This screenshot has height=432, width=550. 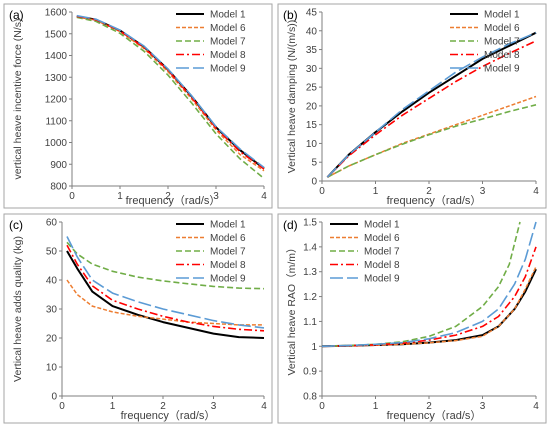 What do you see at coordinates (56, 56) in the screenshot?
I see `y-tick-label: 1400` at bounding box center [56, 56].